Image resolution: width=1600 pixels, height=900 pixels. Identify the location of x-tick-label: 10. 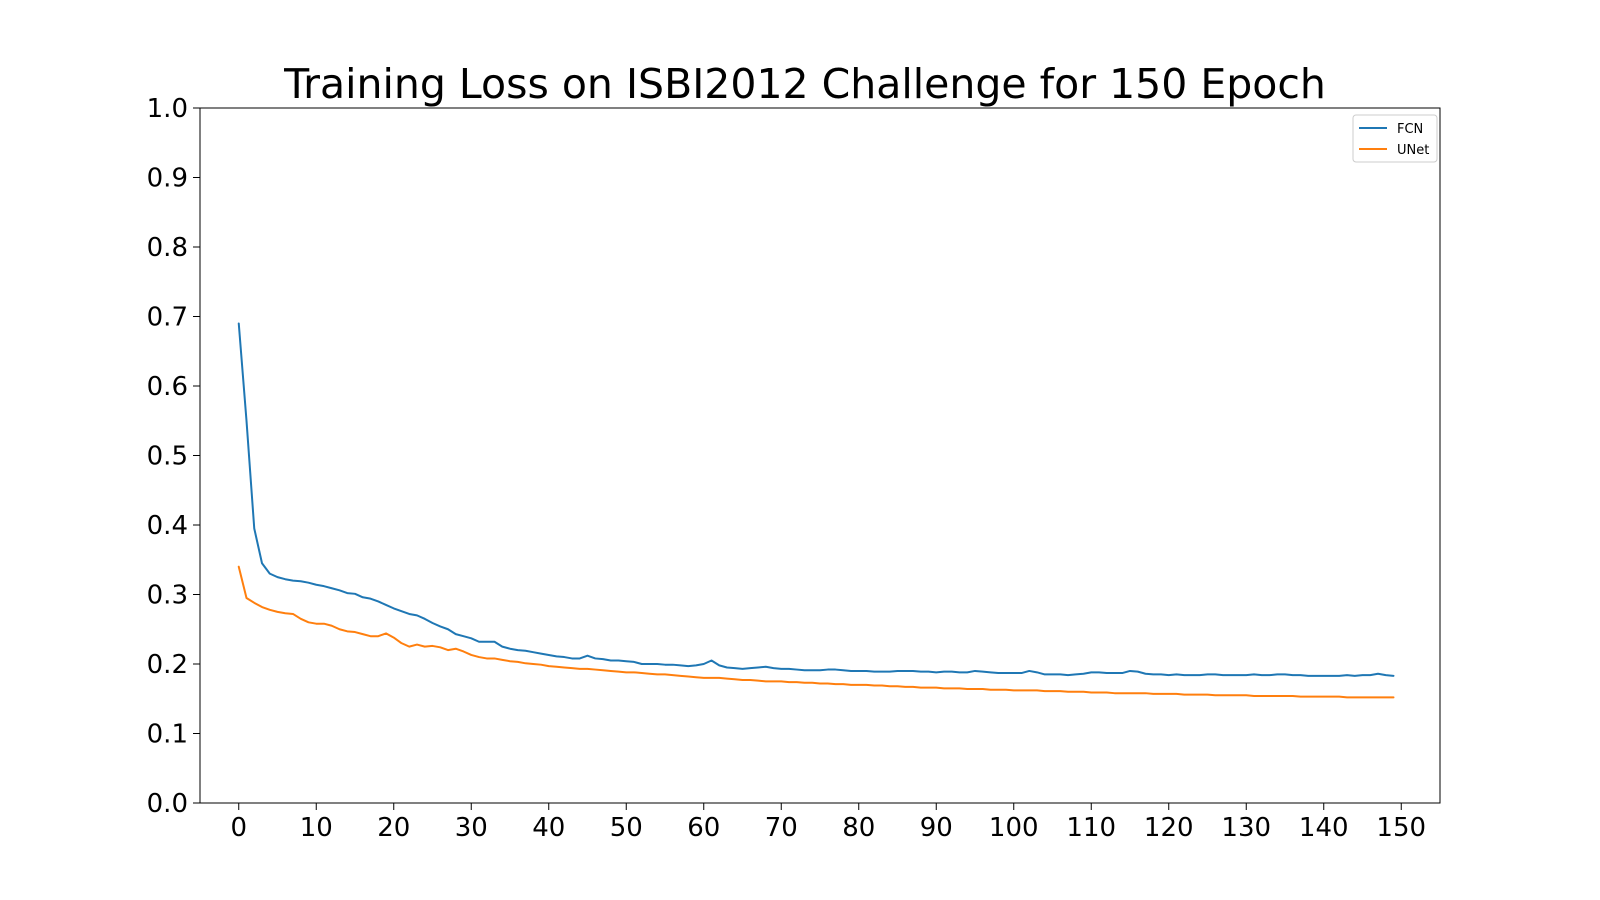
(316, 828).